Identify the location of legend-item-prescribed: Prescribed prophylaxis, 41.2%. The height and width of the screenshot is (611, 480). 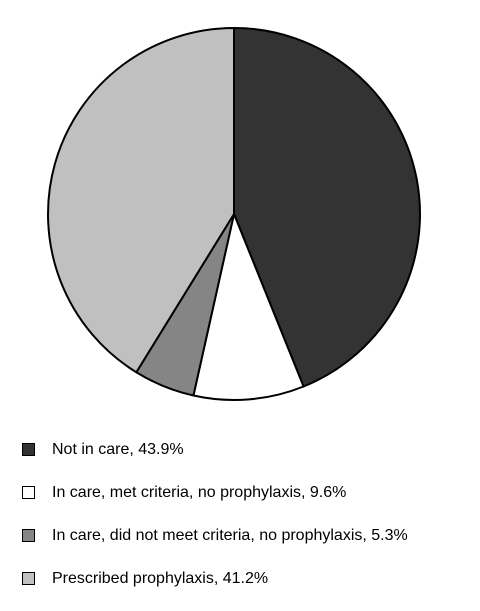
(215, 578).